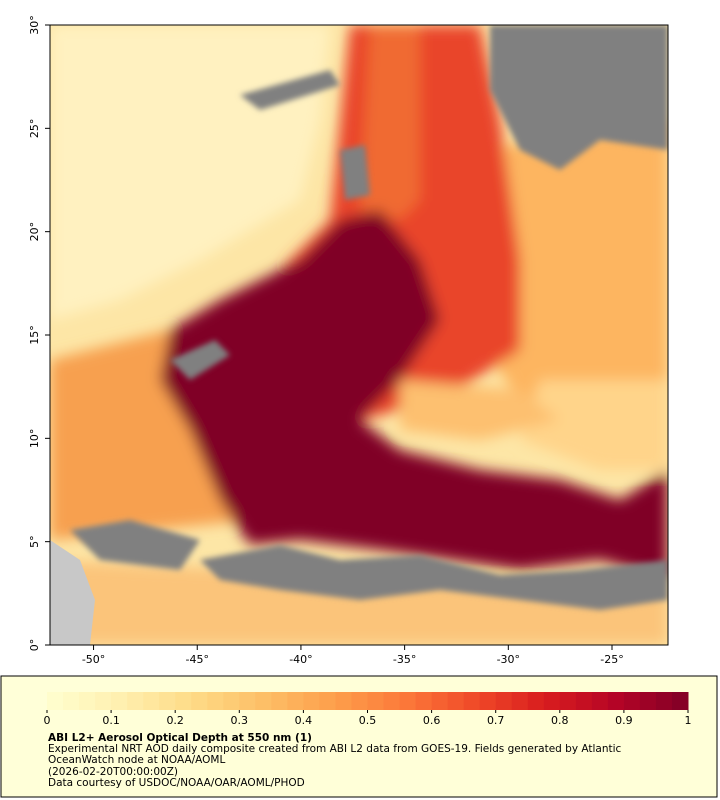 This screenshot has height=800, width=720. What do you see at coordinates (624, 720) in the screenshot?
I see `colorbar-tick-label: 0.9` at bounding box center [624, 720].